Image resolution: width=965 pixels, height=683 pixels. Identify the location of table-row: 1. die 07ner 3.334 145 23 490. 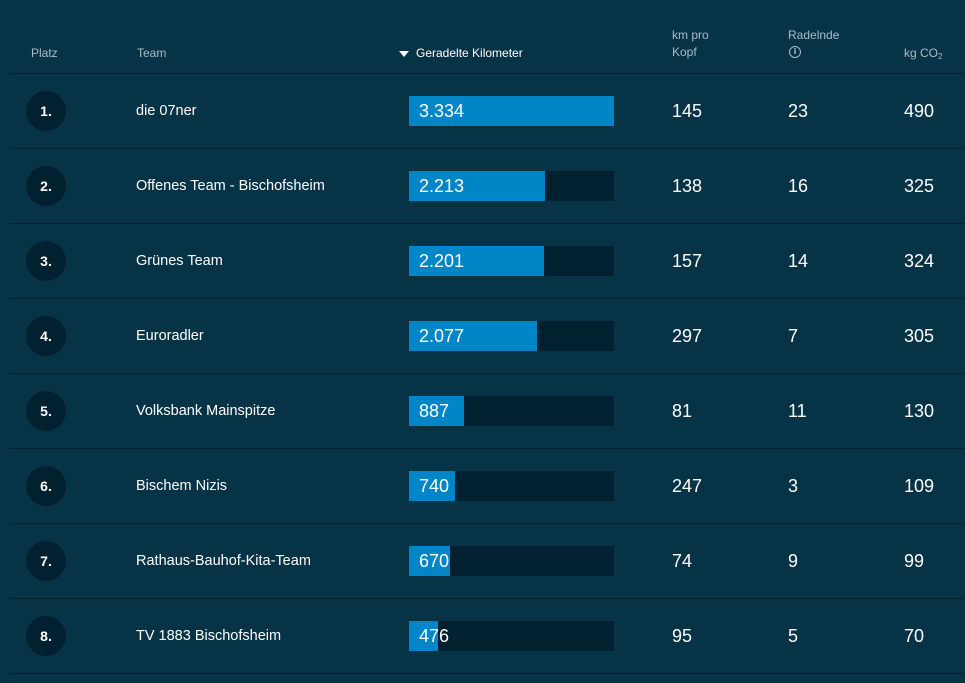
(487, 111).